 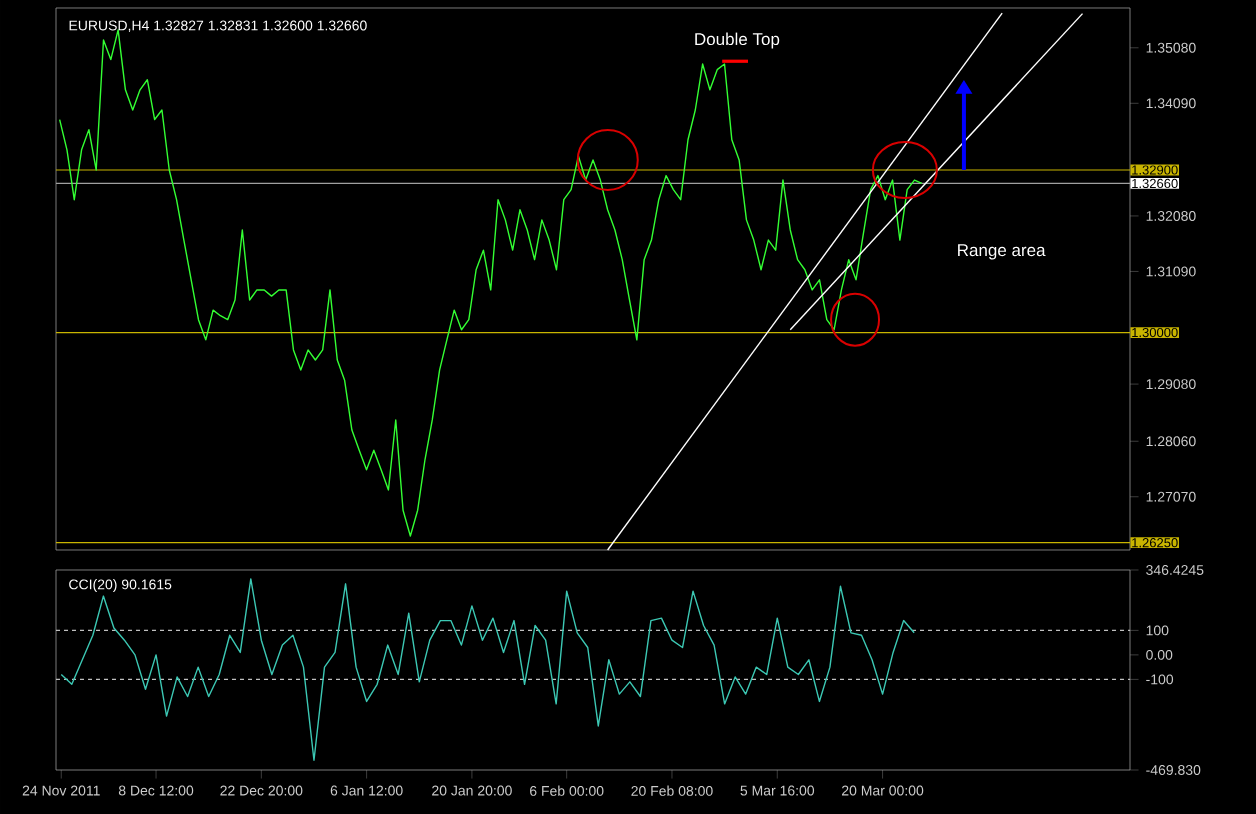 I want to click on annotation: Double Top, so click(x=737, y=40).